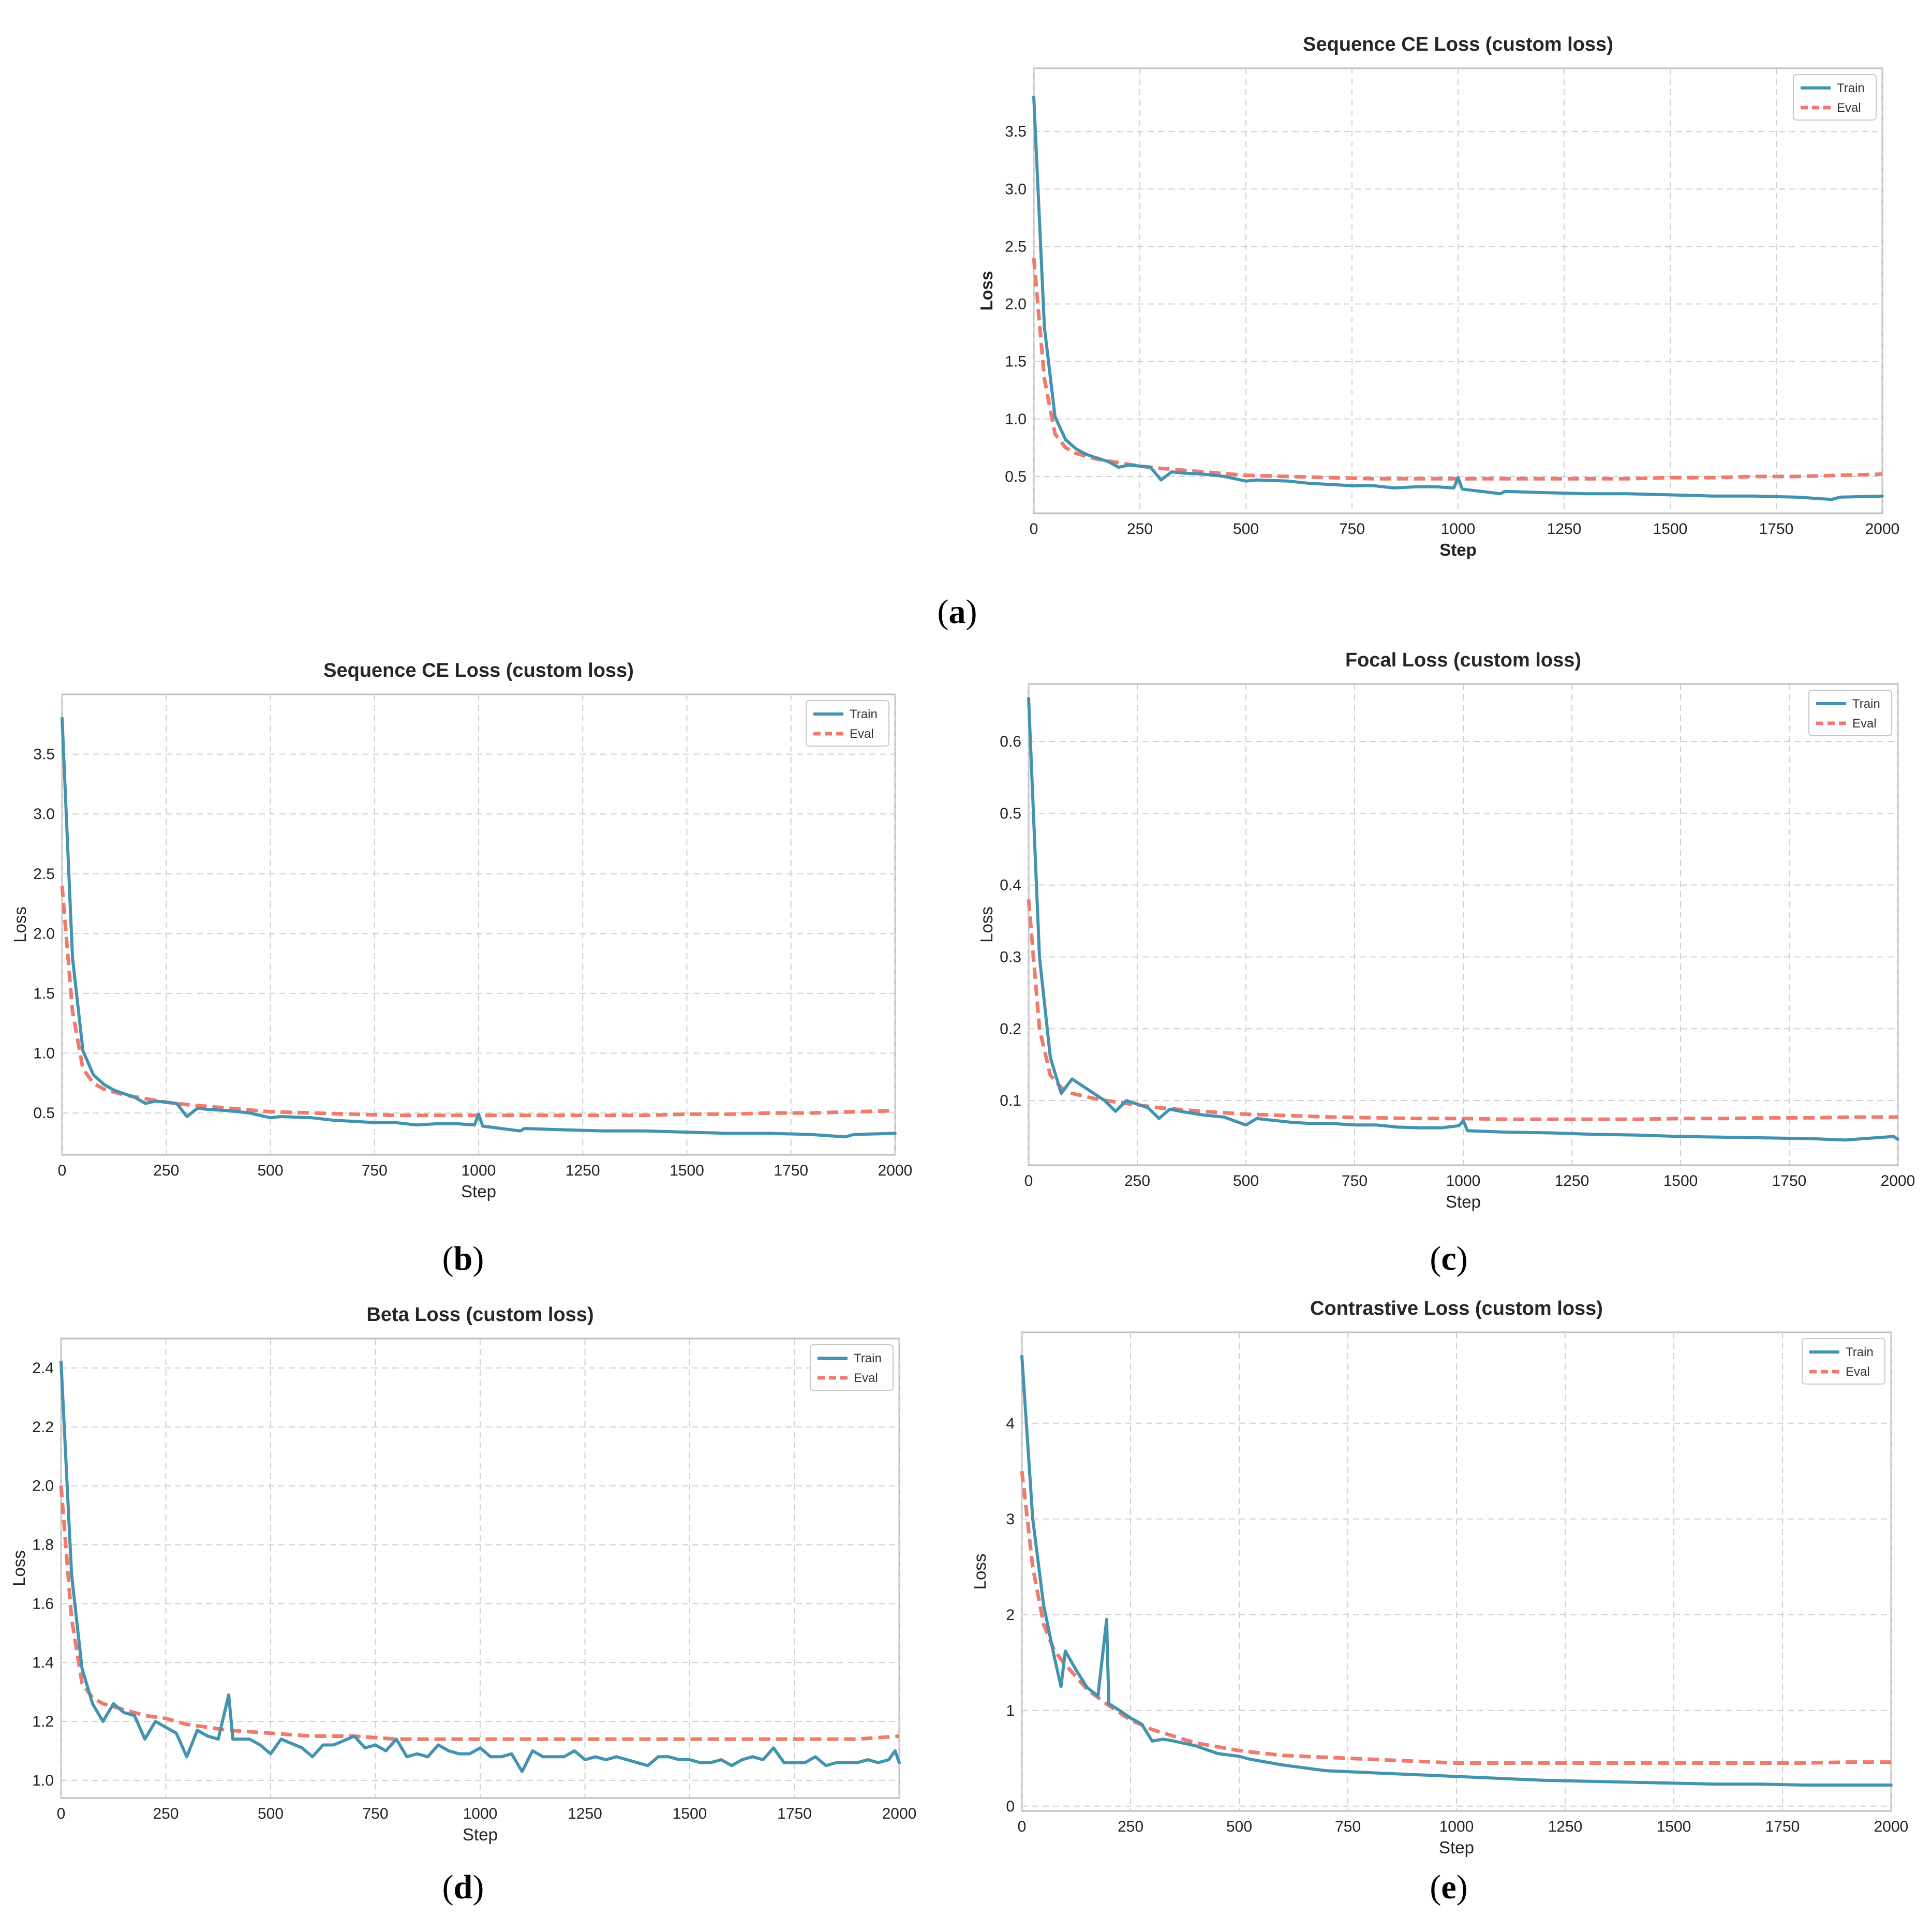 This screenshot has width=1932, height=1932. What do you see at coordinates (43, 1662) in the screenshot?
I see `y-tick-label: 1.4` at bounding box center [43, 1662].